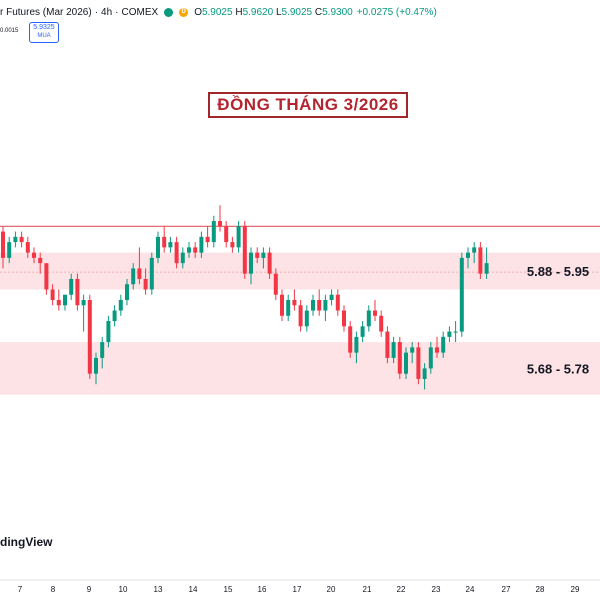 Image resolution: width=600 pixels, height=600 pixels. What do you see at coordinates (401, 589) in the screenshot?
I see `x-tick-label: 22` at bounding box center [401, 589].